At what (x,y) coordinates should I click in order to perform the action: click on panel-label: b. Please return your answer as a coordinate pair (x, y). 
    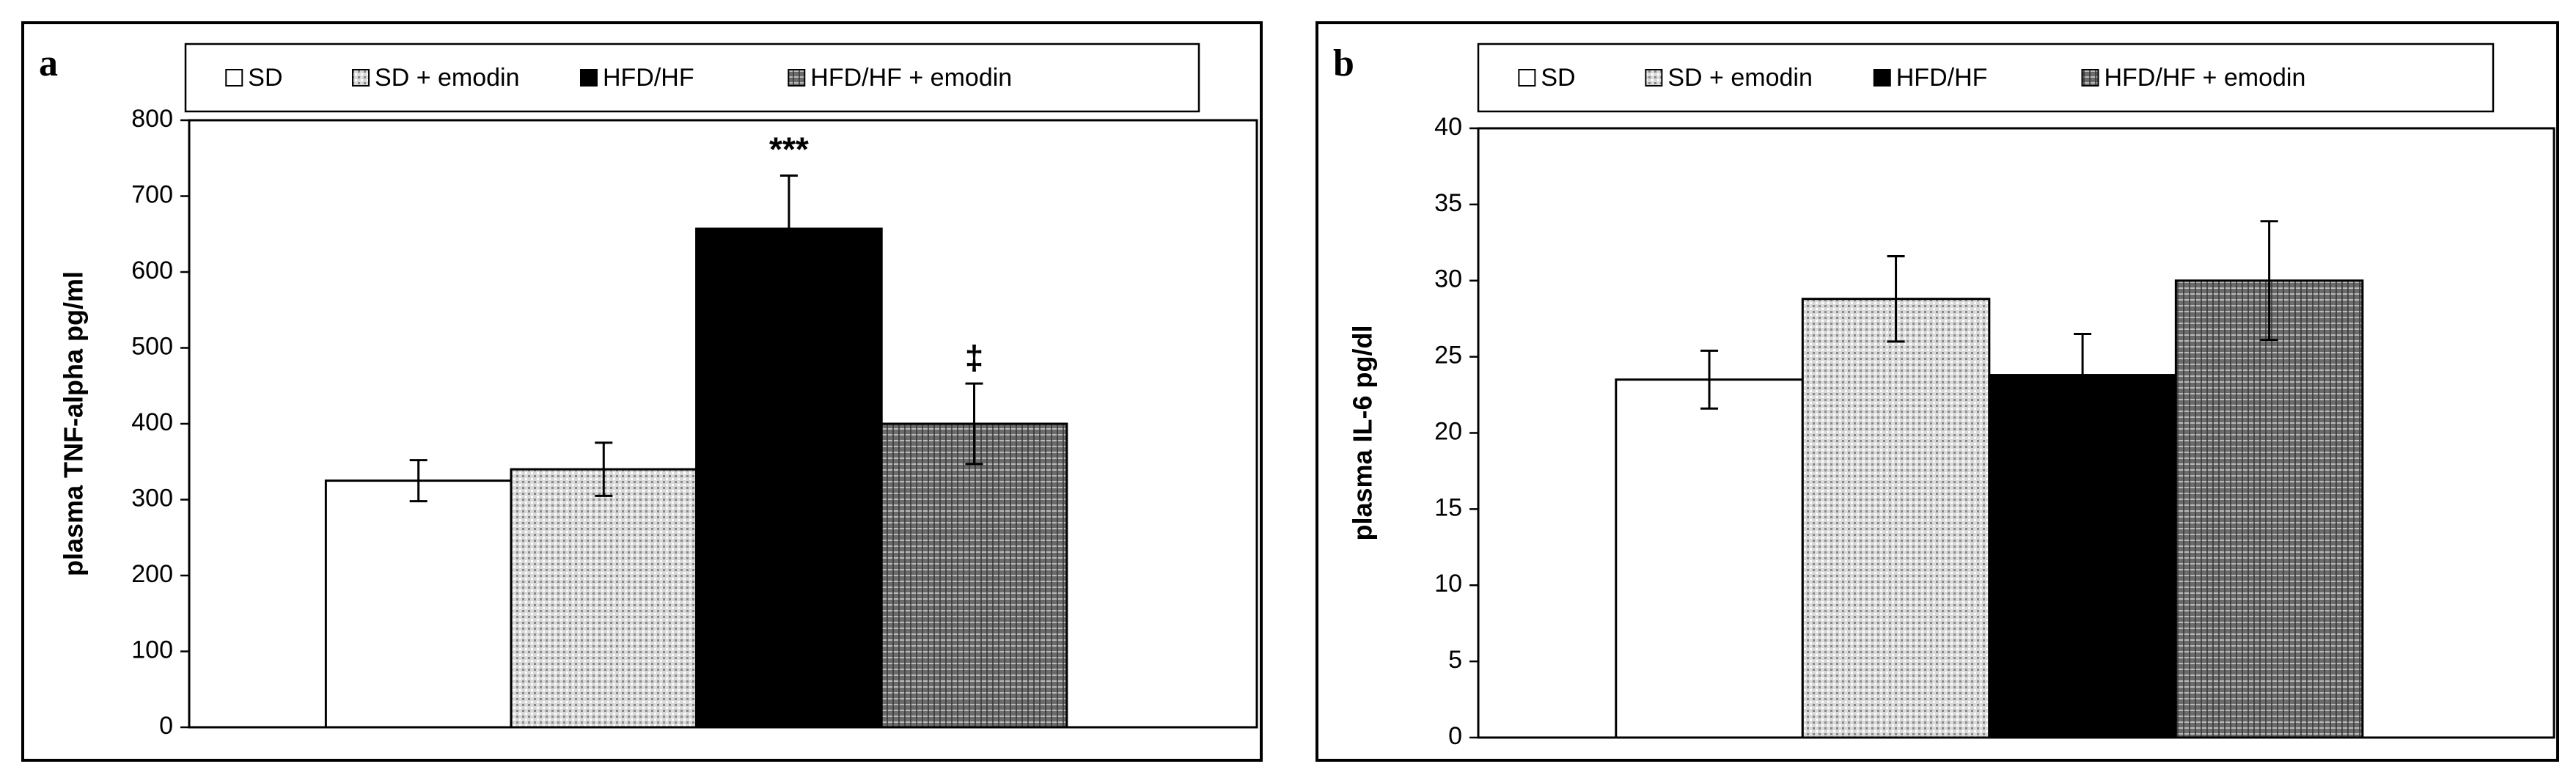
    Looking at the image, I should click on (1344, 63).